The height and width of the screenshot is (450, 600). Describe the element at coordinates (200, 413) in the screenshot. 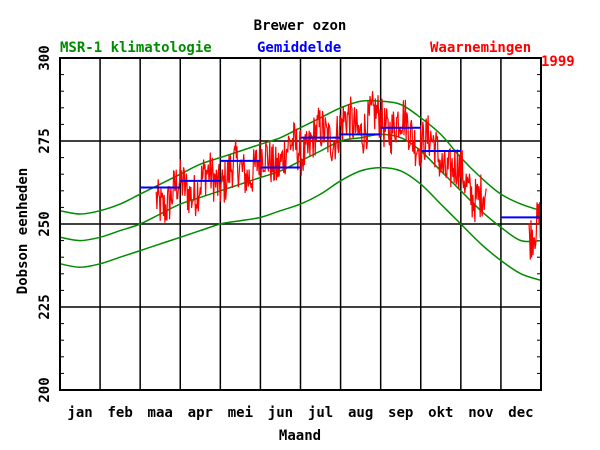

I see `x-tick-label: apr` at that location.